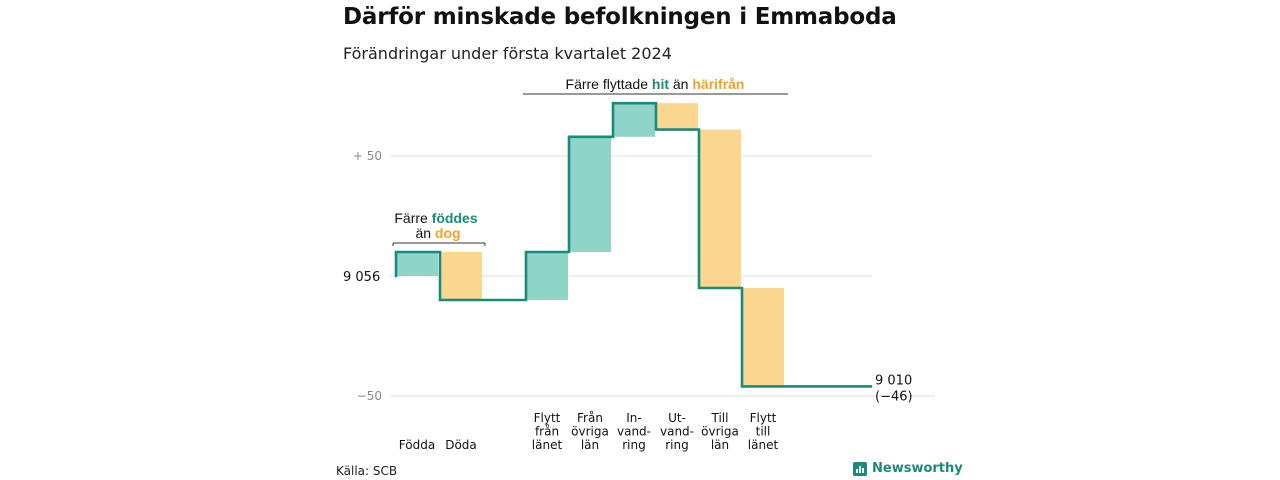  What do you see at coordinates (917, 468) in the screenshot?
I see `brand-name: Newsworthy` at bounding box center [917, 468].